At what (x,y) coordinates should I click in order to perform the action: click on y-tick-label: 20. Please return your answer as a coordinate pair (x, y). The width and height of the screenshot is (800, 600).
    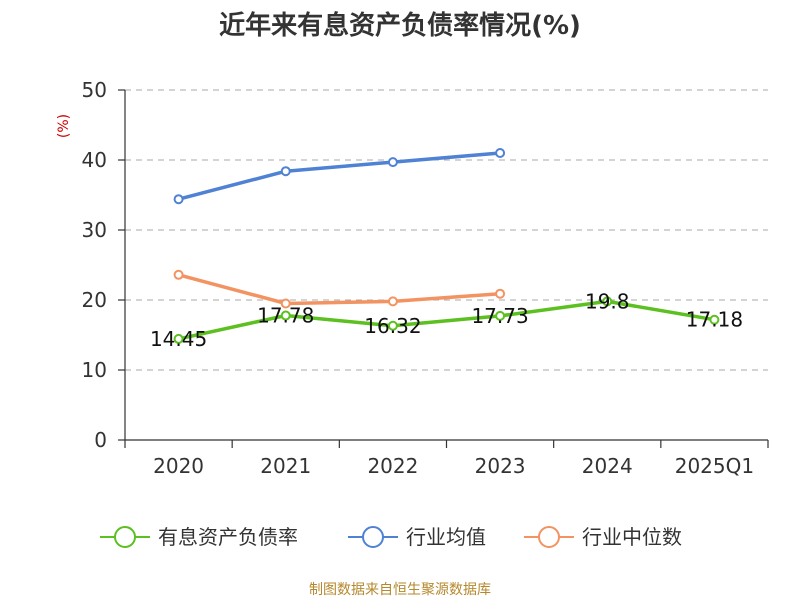
    Looking at the image, I should click on (94, 300).